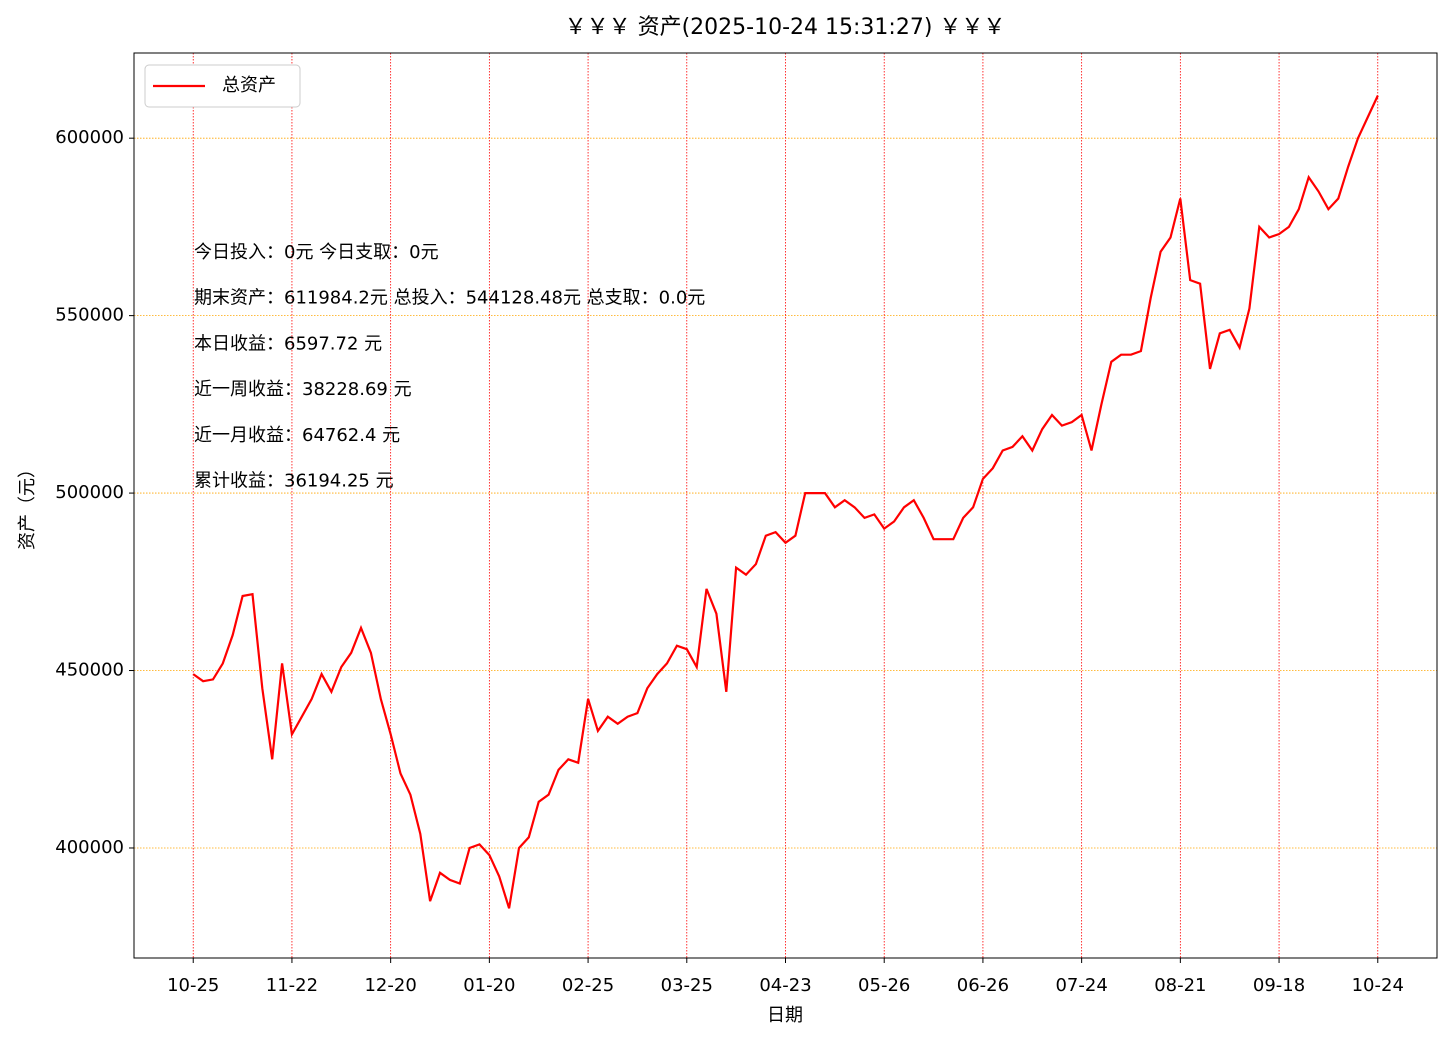  I want to click on x-tick-label: 03-25, so click(687, 985).